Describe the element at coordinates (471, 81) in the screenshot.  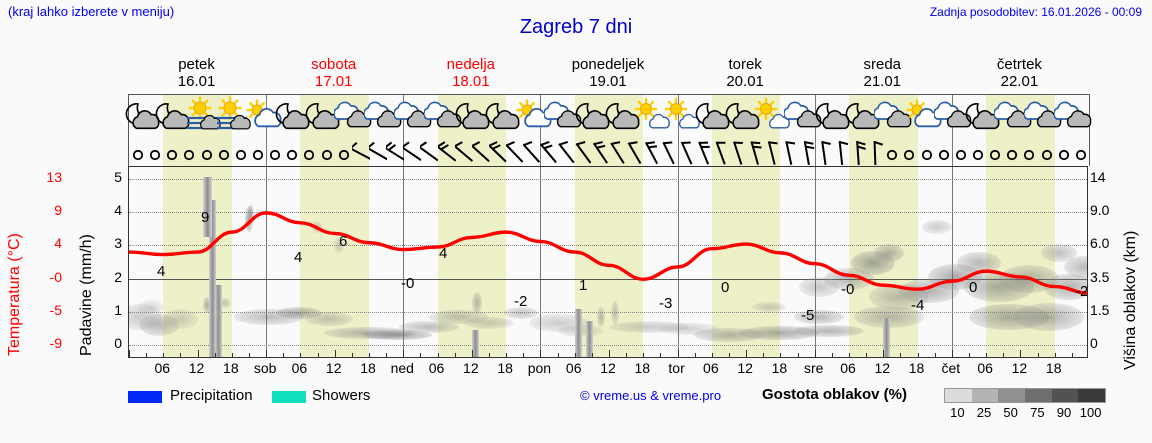
I see `day-date: 18.01` at that location.